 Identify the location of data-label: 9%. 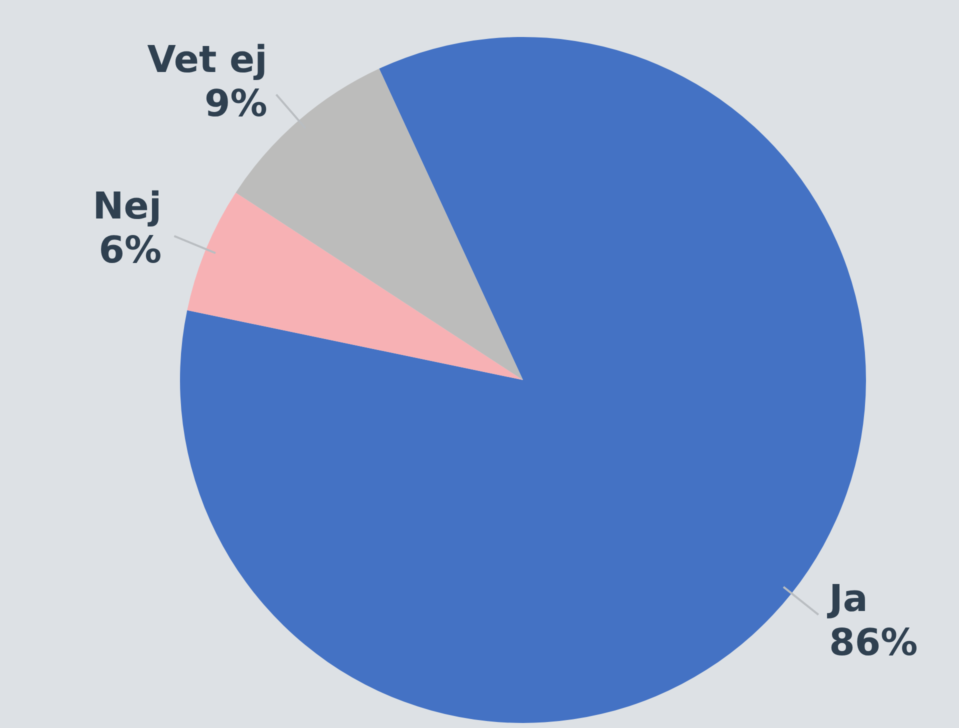
(236, 103).